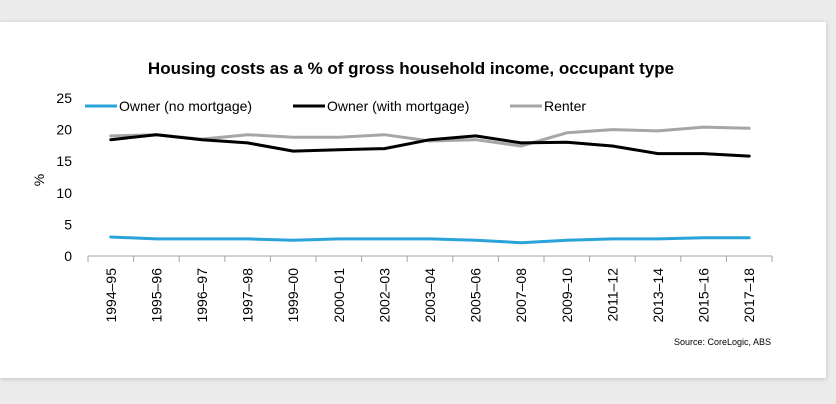  What do you see at coordinates (658, 295) in the screenshot?
I see `x-tick-label: 2013–14` at bounding box center [658, 295].